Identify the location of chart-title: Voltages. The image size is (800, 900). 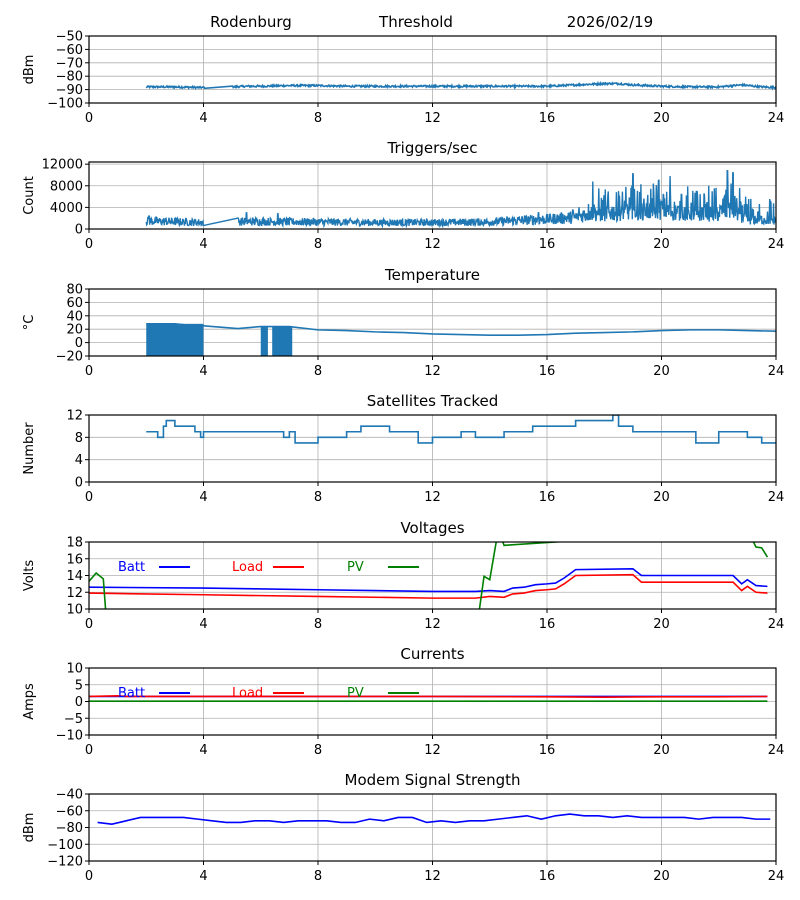
(432, 528).